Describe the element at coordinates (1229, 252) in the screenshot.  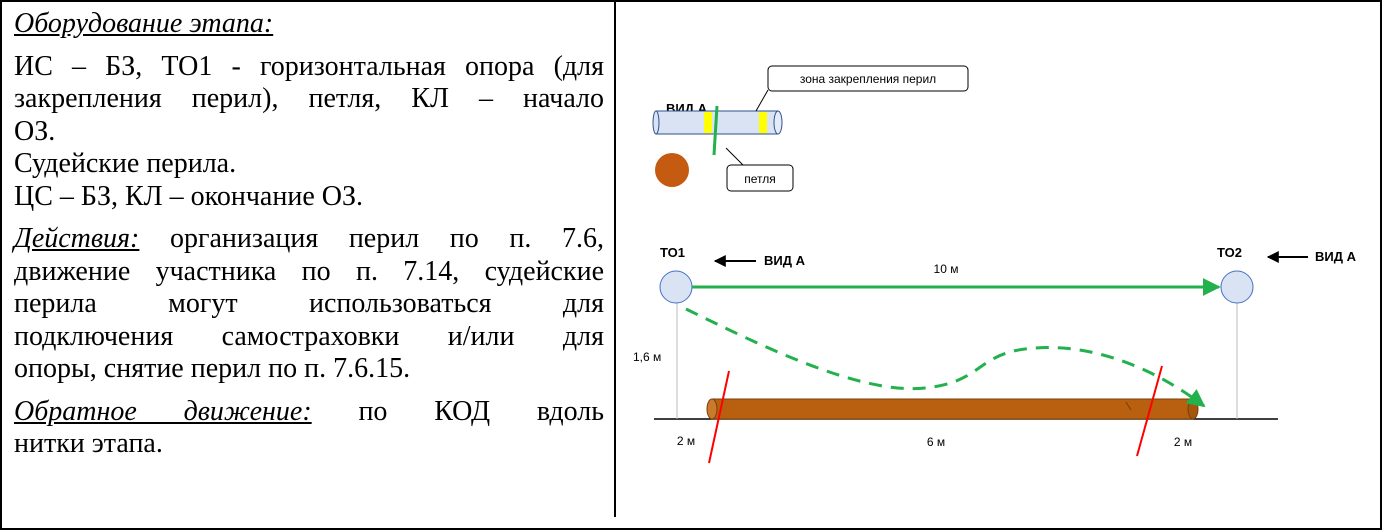
I see `to2-label: ТО2` at that location.